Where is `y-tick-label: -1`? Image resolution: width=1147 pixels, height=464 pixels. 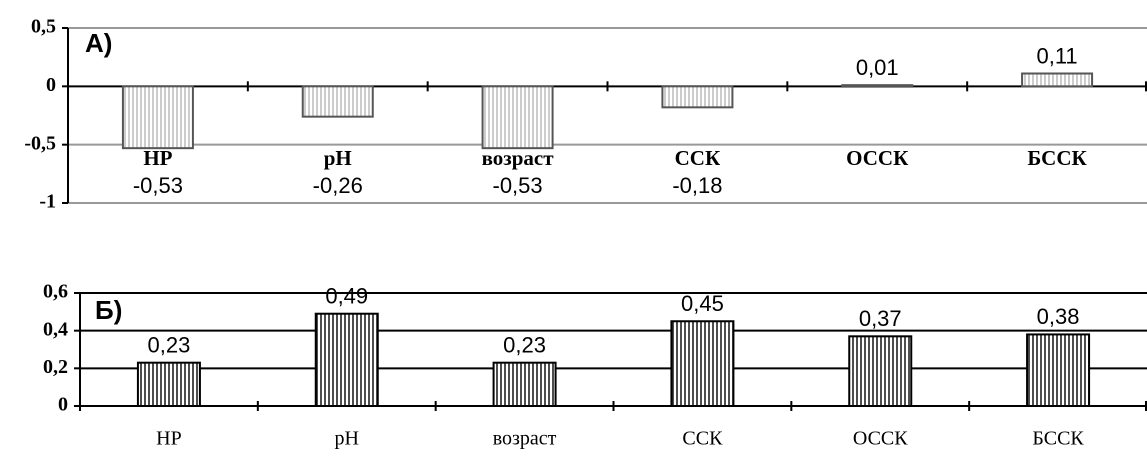 y-tick-label: -1 is located at coordinates (47, 202).